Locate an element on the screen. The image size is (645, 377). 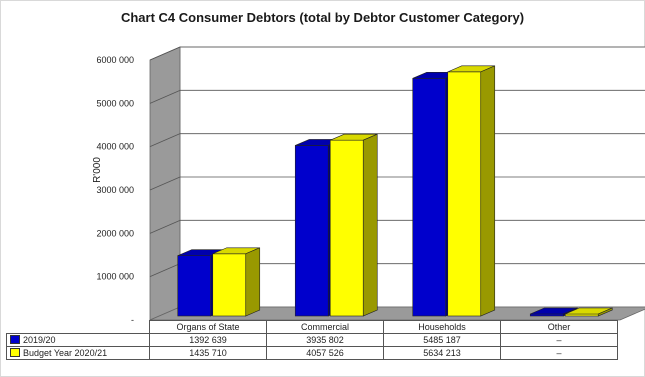
data-cell: 4057 526 is located at coordinates (325, 353).